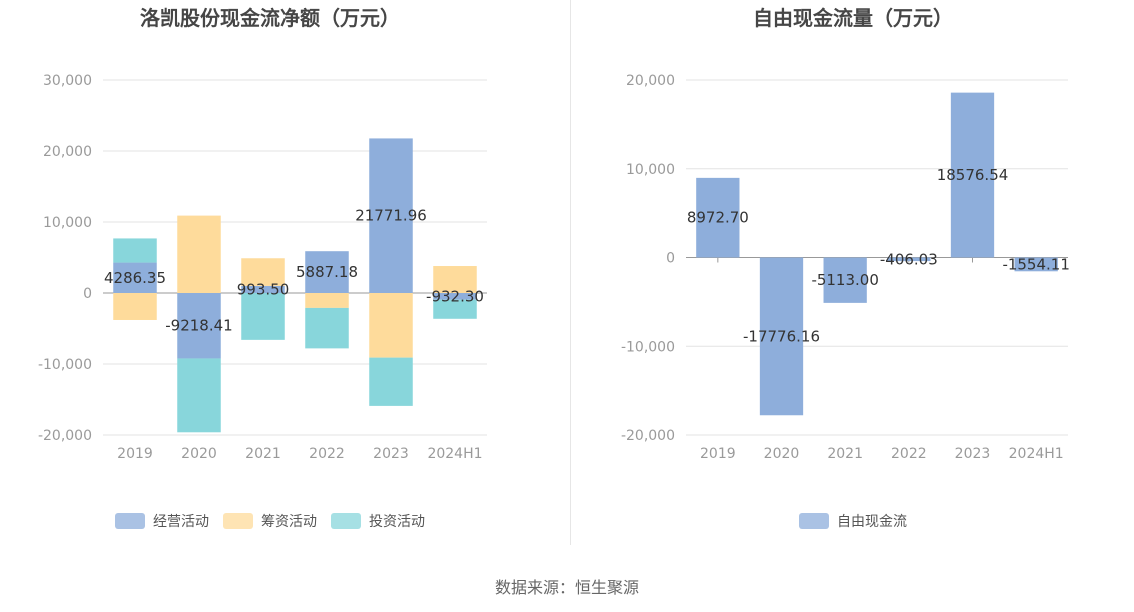  I want to click on bar-2-2019, so click(135, 306).